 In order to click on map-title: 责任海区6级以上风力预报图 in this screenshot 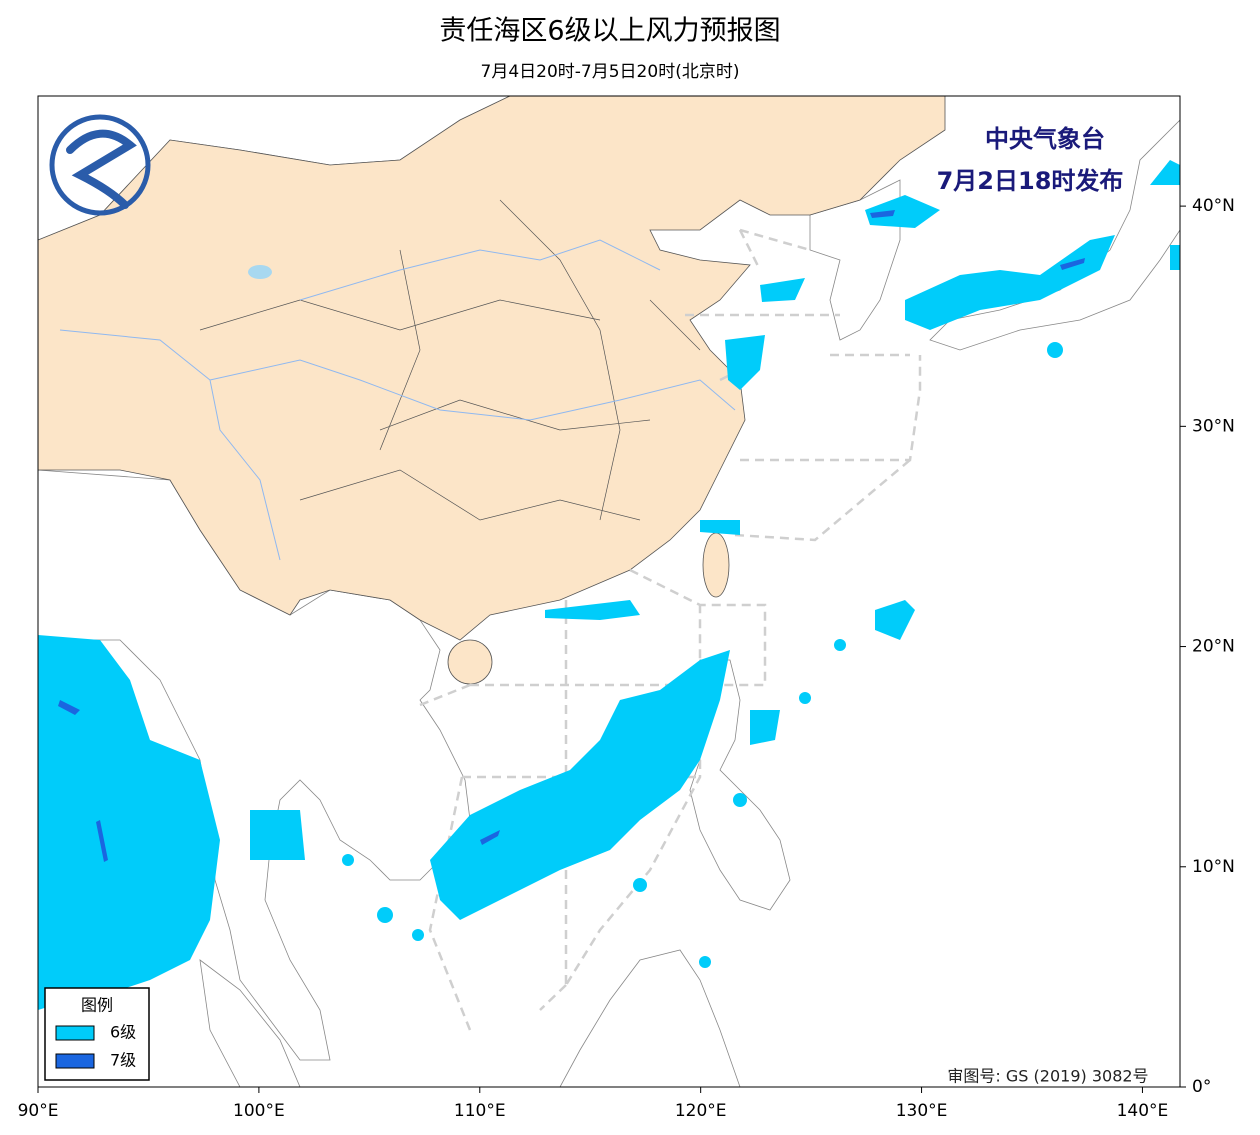, I will do `click(609, 31)`.